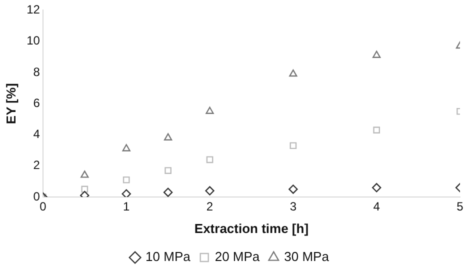 The height and width of the screenshot is (274, 474). I want to click on legend-label: 10 MPa, so click(169, 256).